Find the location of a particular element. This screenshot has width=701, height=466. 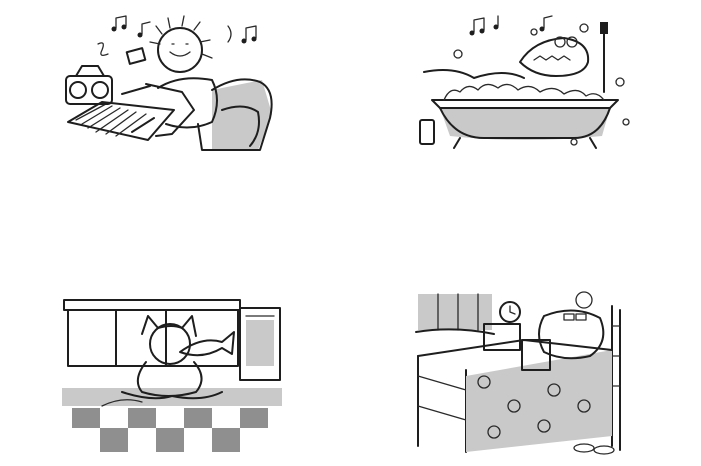

lion-listening-music-illustration is located at coordinates (173, 84).